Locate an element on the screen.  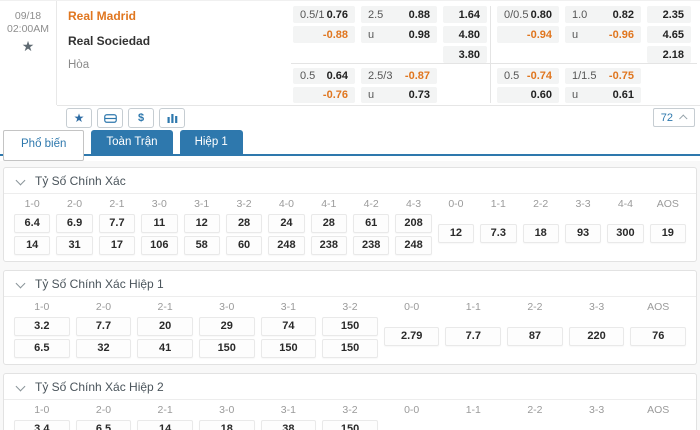
odds-cell: 93 is located at coordinates (583, 233).